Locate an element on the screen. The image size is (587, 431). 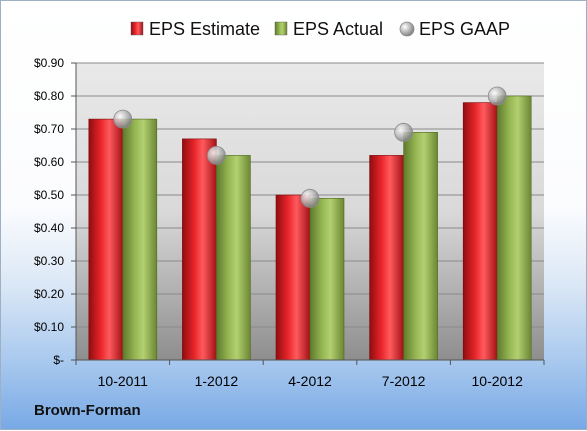
y-tick-label: $0.50 is located at coordinates (49, 195).